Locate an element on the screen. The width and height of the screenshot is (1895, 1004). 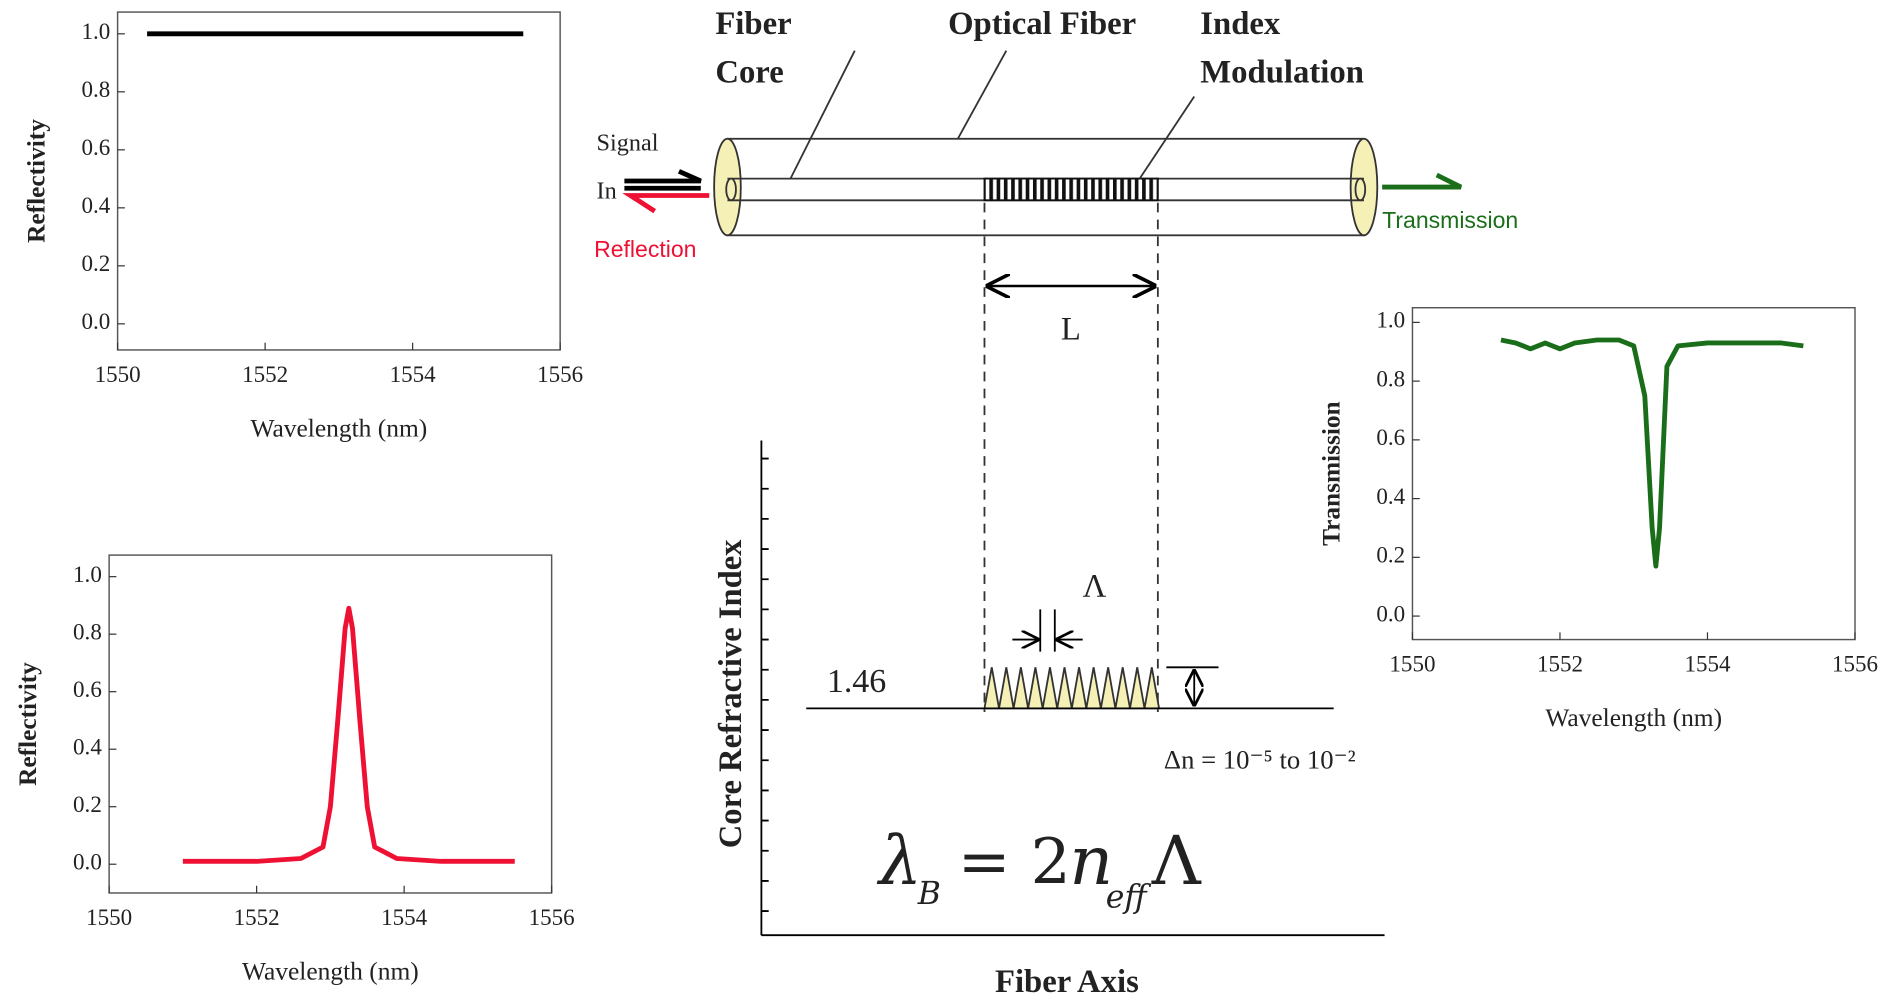
formula-part: n is located at coordinates (1091, 860).